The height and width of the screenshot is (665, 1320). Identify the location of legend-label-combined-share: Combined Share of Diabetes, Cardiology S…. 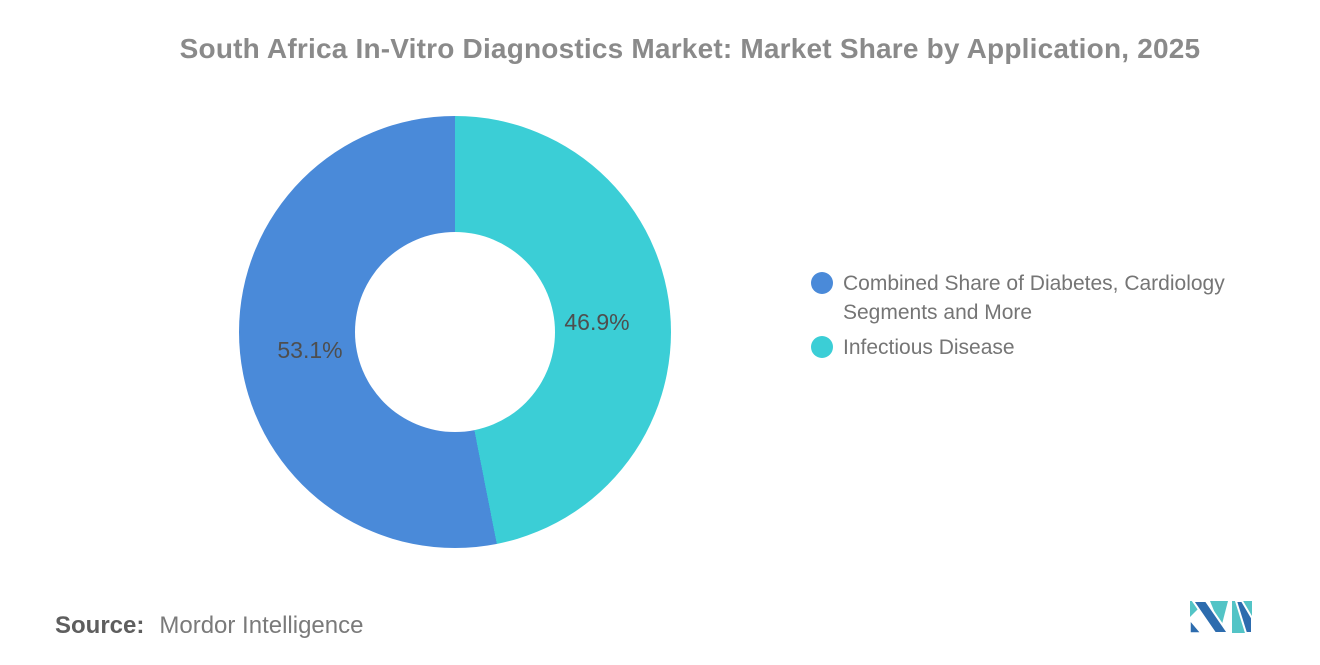
(1034, 298).